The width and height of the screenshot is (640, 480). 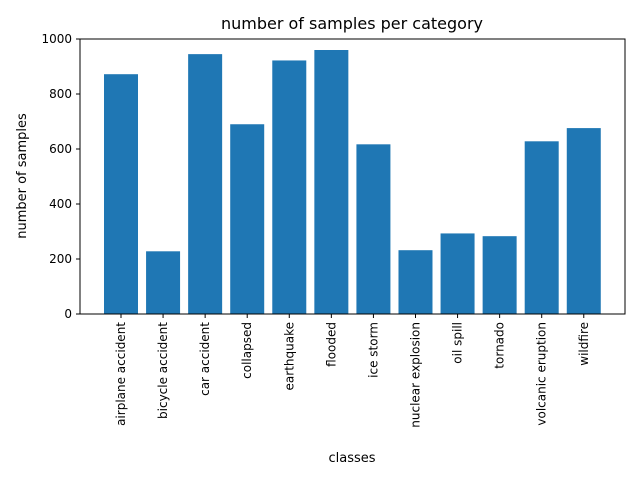 I want to click on x-tick-label: nuclear explosion, so click(x=415, y=375).